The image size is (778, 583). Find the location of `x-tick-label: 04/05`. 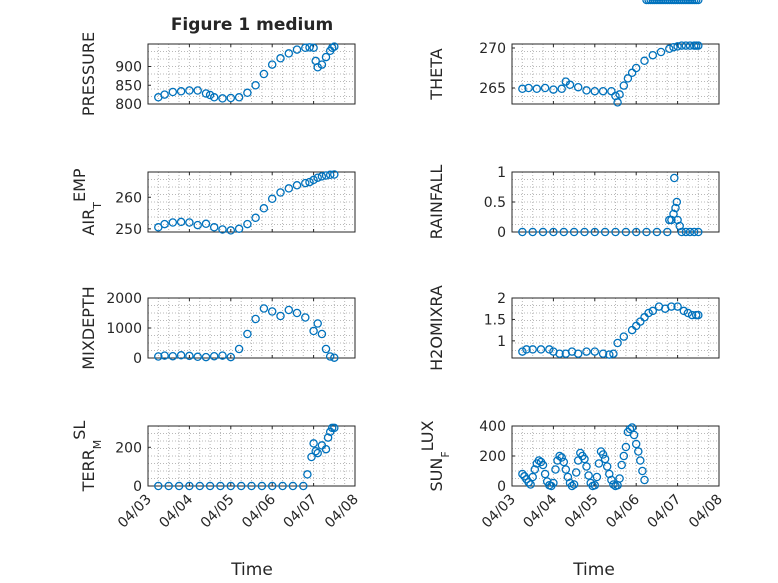

x-tick-label: 04/05 is located at coordinates (582, 512).